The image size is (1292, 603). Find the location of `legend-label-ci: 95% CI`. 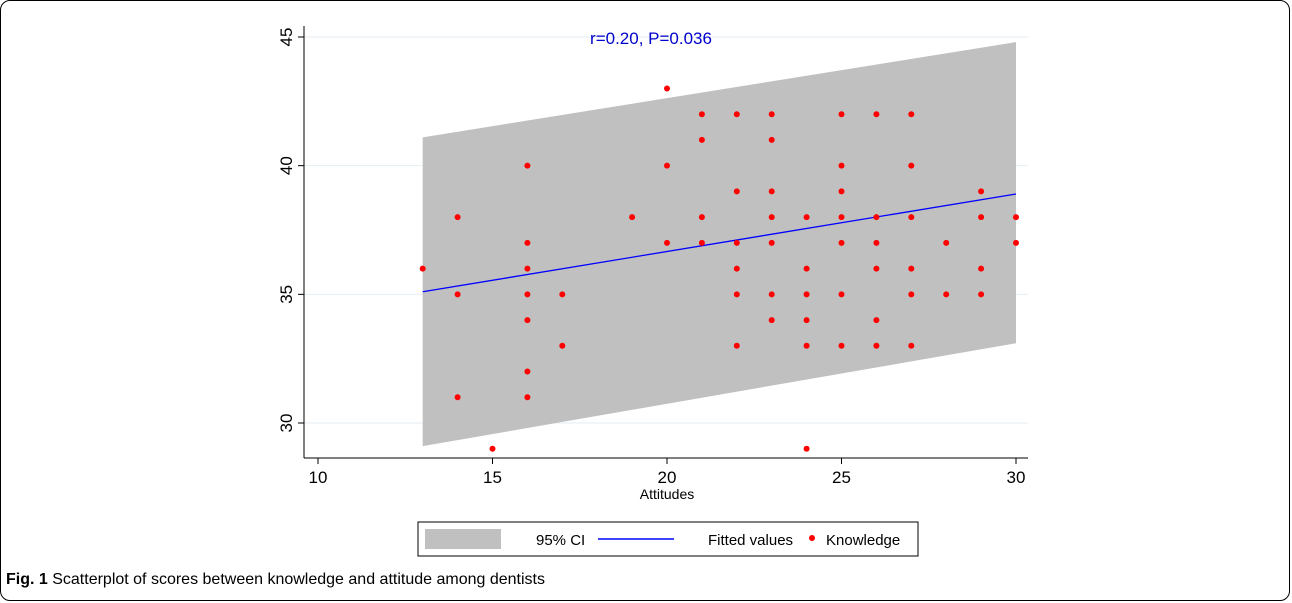

legend-label-ci: 95% CI is located at coordinates (560, 540).